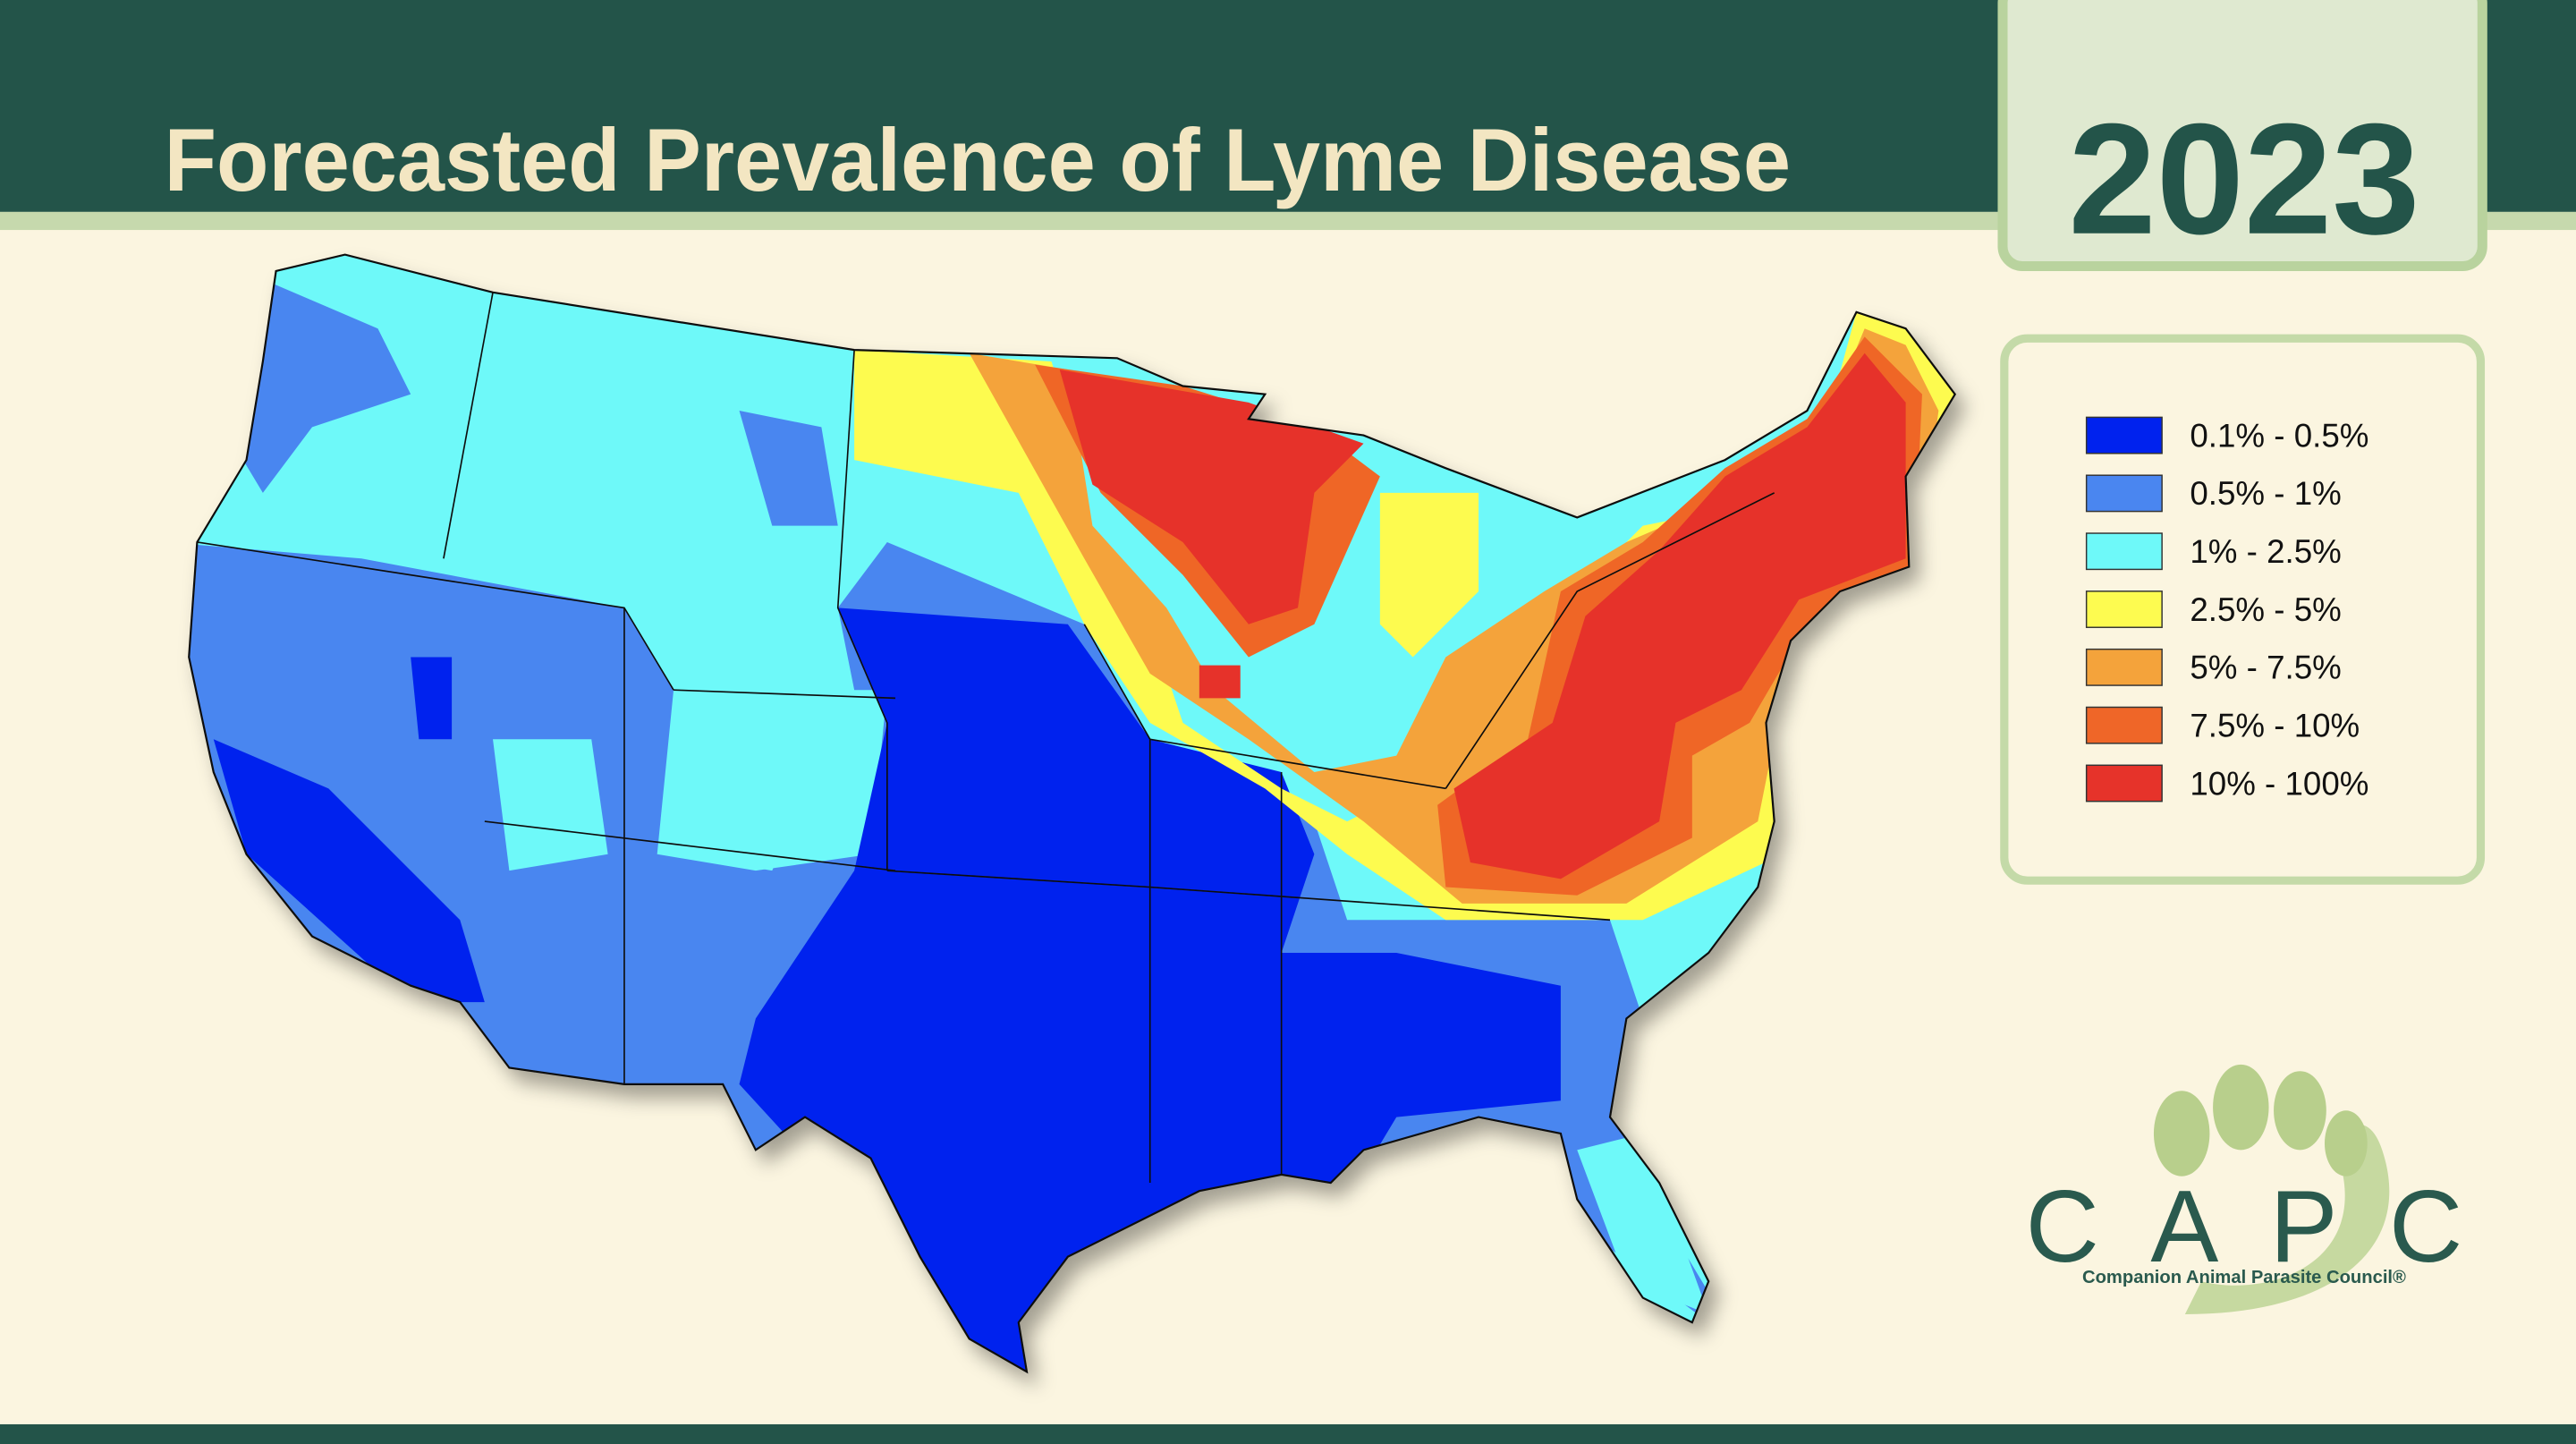  I want to click on legend-label: 0.1% - 0.5%, so click(2279, 435).